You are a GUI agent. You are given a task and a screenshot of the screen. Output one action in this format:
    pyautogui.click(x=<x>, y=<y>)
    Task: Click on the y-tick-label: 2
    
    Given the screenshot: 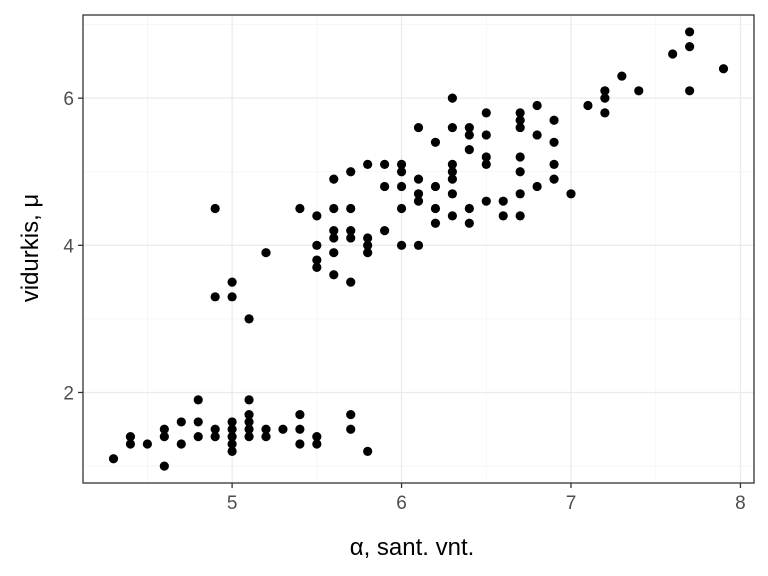 What is the action you would take?
    pyautogui.click(x=68, y=393)
    